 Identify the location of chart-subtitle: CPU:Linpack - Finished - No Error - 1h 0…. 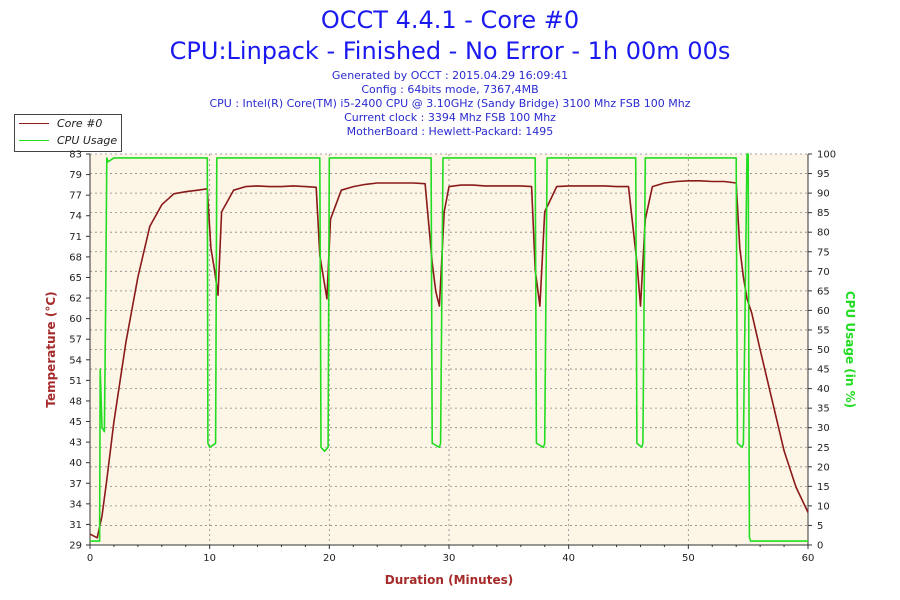
(450, 51).